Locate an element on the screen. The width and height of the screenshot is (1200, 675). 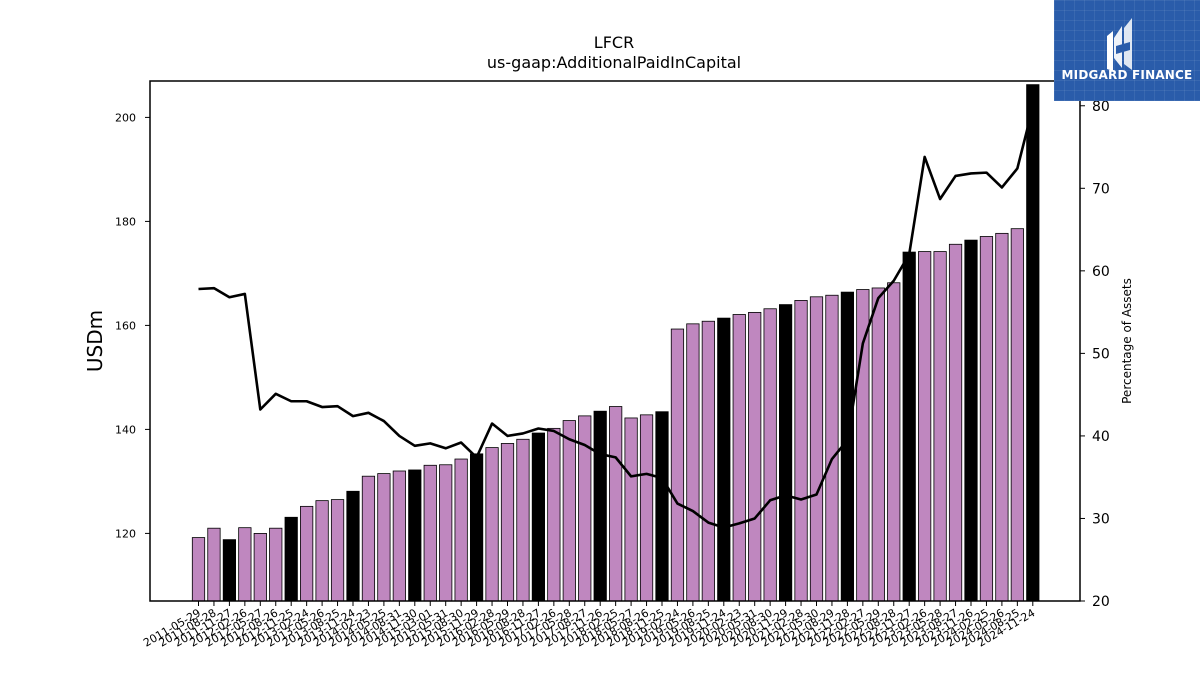
y-tick-label: 160 is located at coordinates (125, 325).